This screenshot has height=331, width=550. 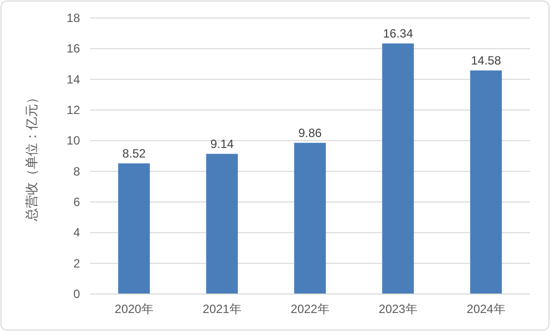 I want to click on y-axis-title: 总营收（单位：亿元）, so click(x=32, y=156).